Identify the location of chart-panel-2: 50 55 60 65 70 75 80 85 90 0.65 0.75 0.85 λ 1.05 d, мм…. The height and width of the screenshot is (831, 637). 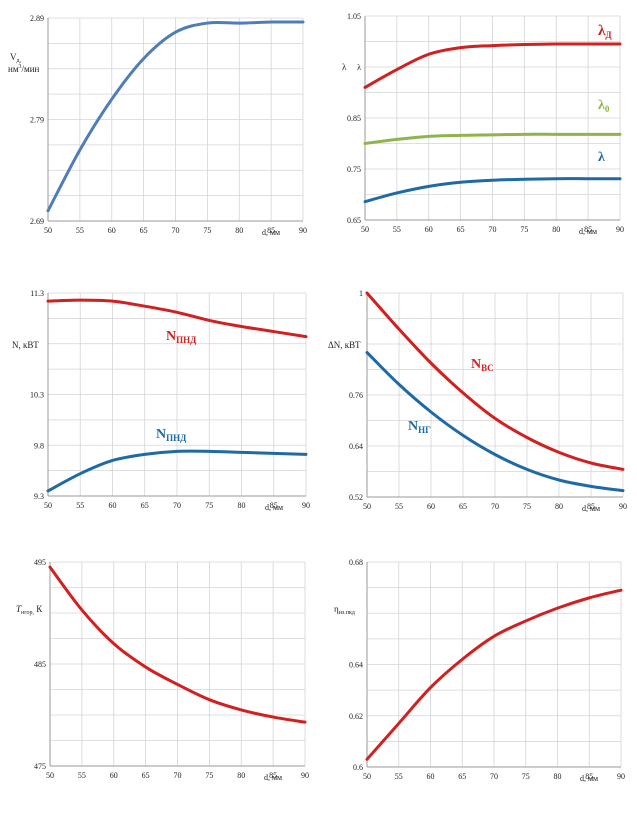
(483, 124).